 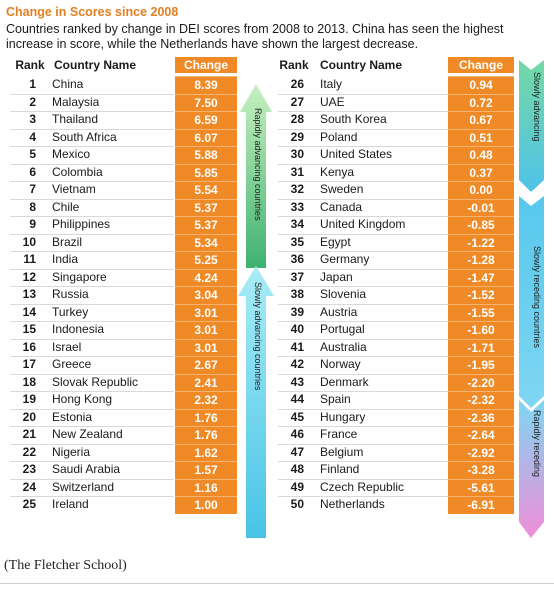 I want to click on table-change-cell: 1.57, so click(x=206, y=470).